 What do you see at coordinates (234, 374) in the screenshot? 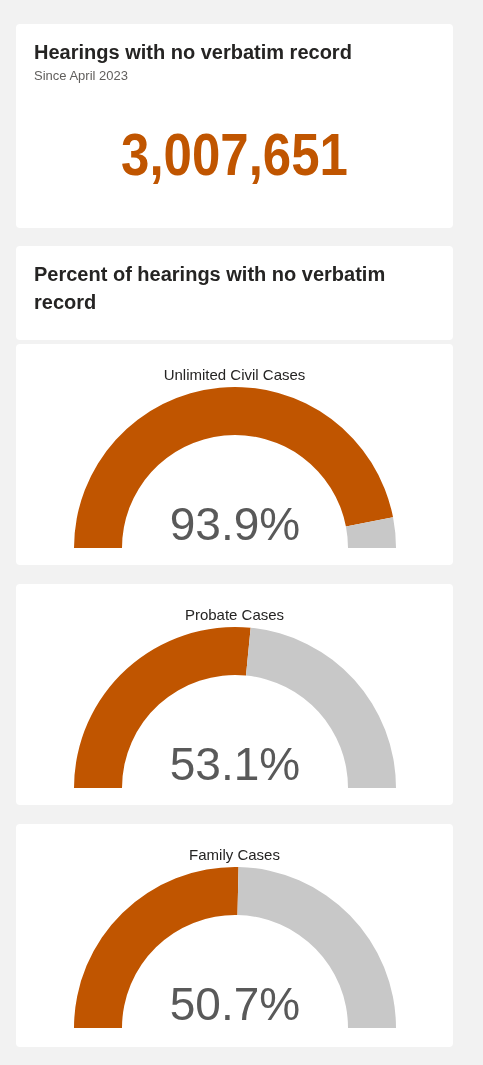
I see `chart-title: Unlimited Civil Cases` at bounding box center [234, 374].